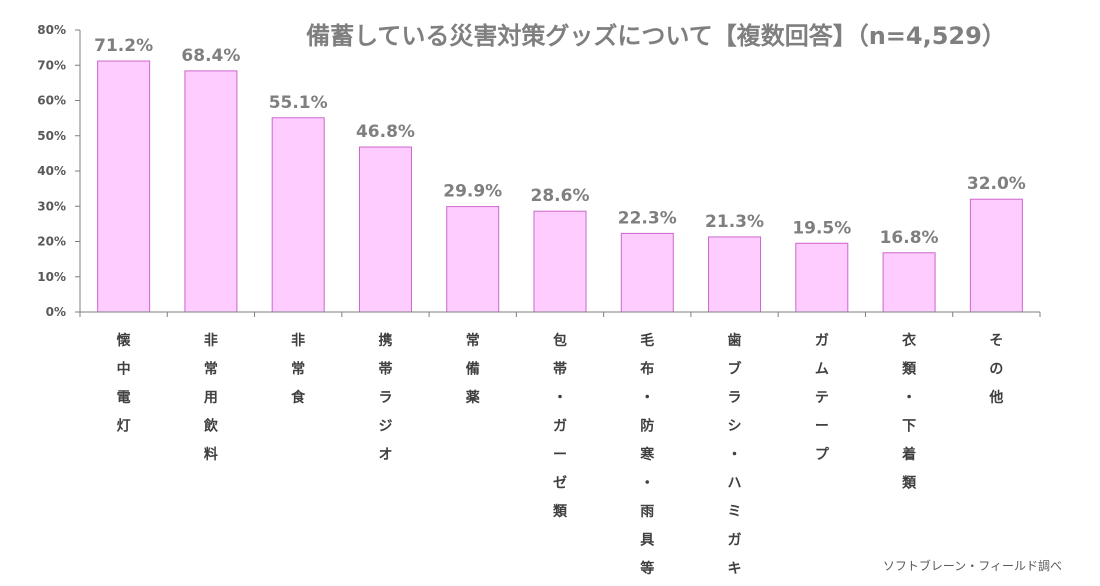 The height and width of the screenshot is (586, 1100). Describe the element at coordinates (51, 30) in the screenshot. I see `y-tick-label: 80%` at that location.